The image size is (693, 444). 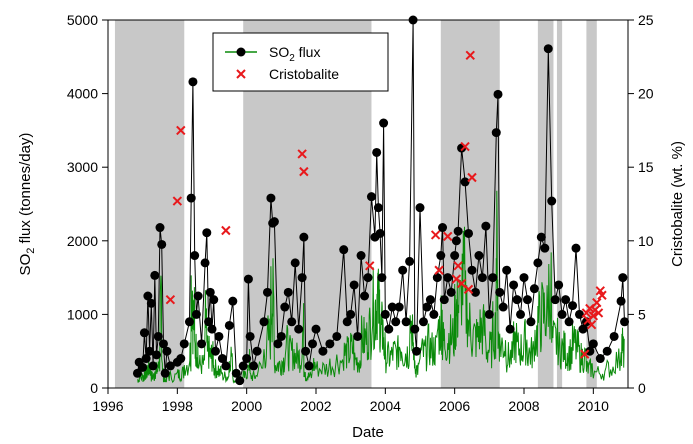 I want to click on y-right-tick-label-1: 5, so click(x=642, y=314).